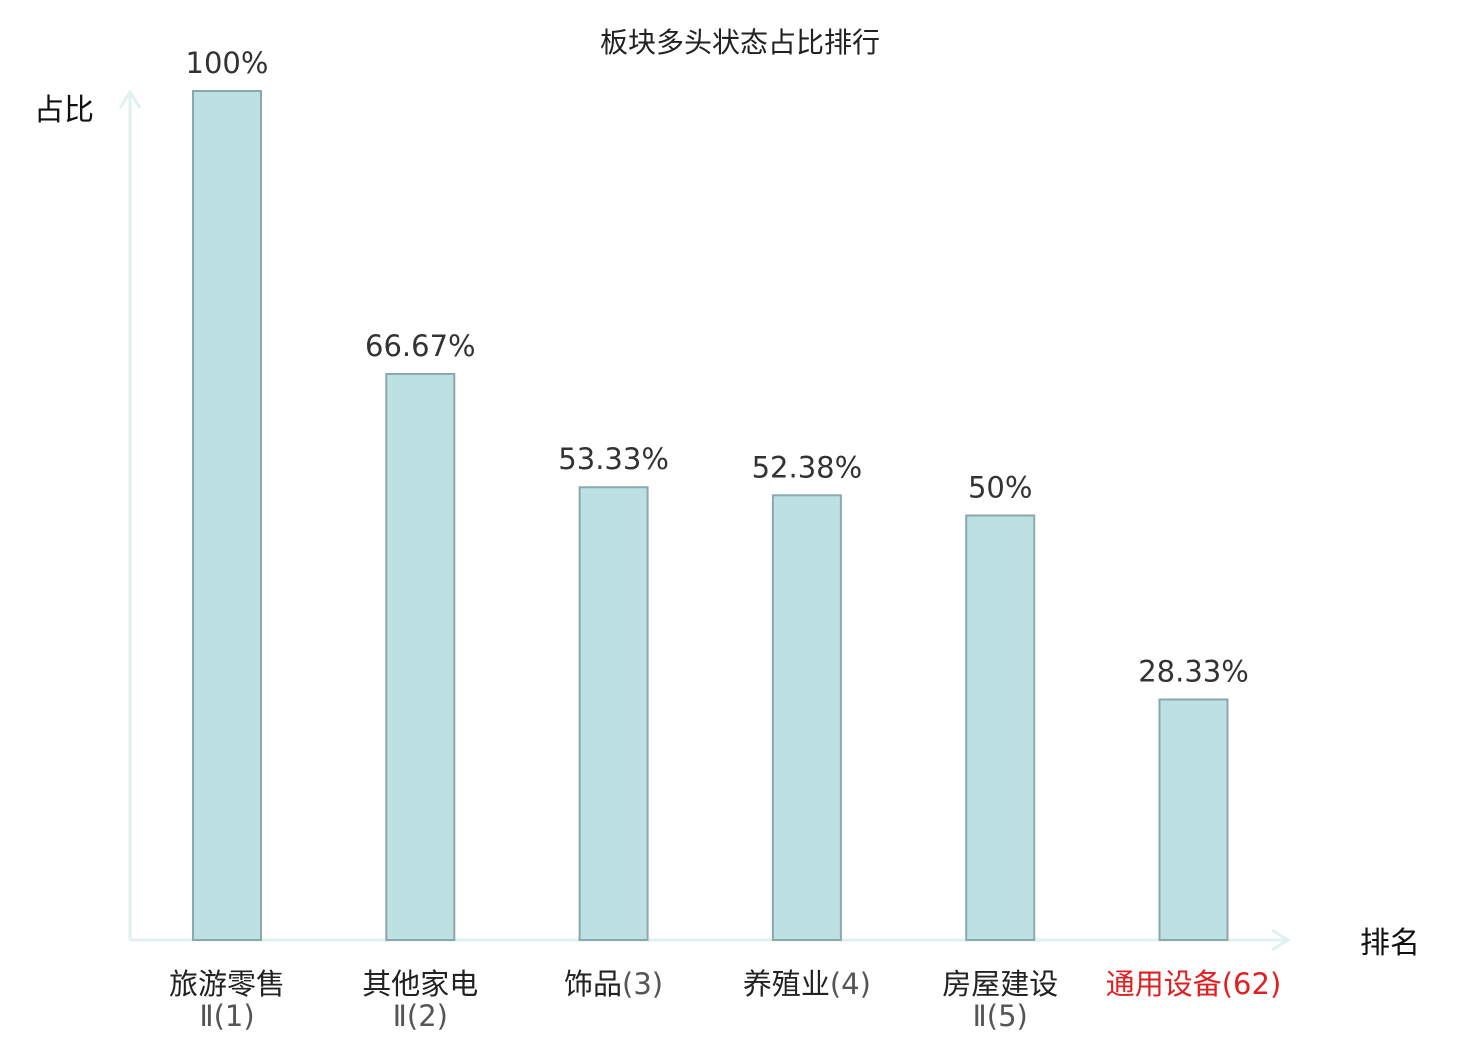  Describe the element at coordinates (227, 984) in the screenshot. I see `category-name-1: 旅游零售` at that location.